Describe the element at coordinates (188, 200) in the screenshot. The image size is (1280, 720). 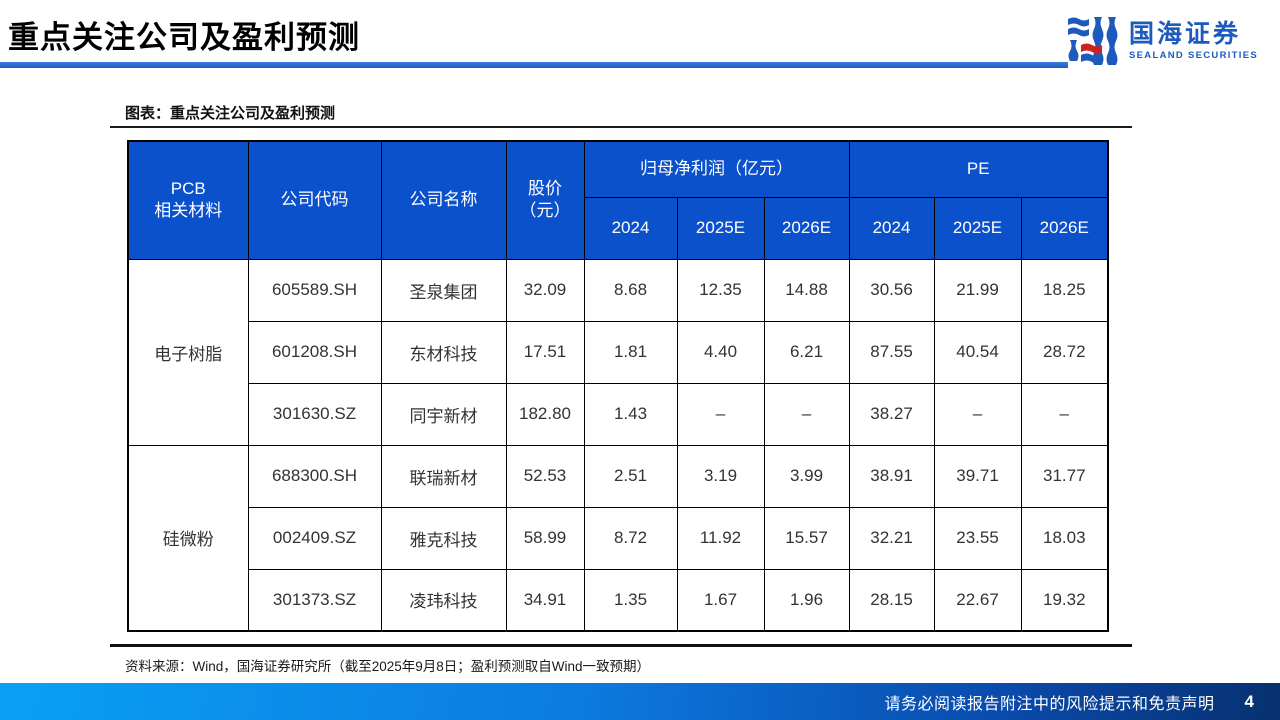
I see `header-material: PCB 相关材料` at that location.